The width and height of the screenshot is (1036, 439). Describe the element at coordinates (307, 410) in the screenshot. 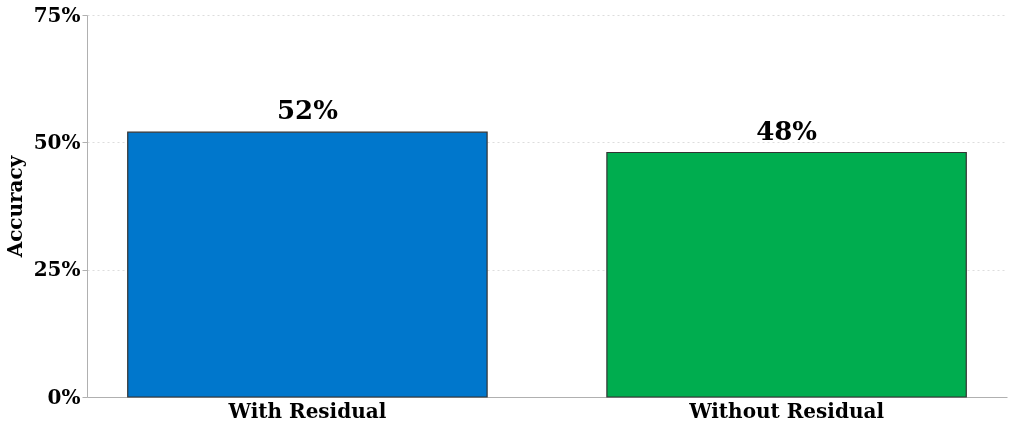

I see `x-tick-label: With Residual` at that location.